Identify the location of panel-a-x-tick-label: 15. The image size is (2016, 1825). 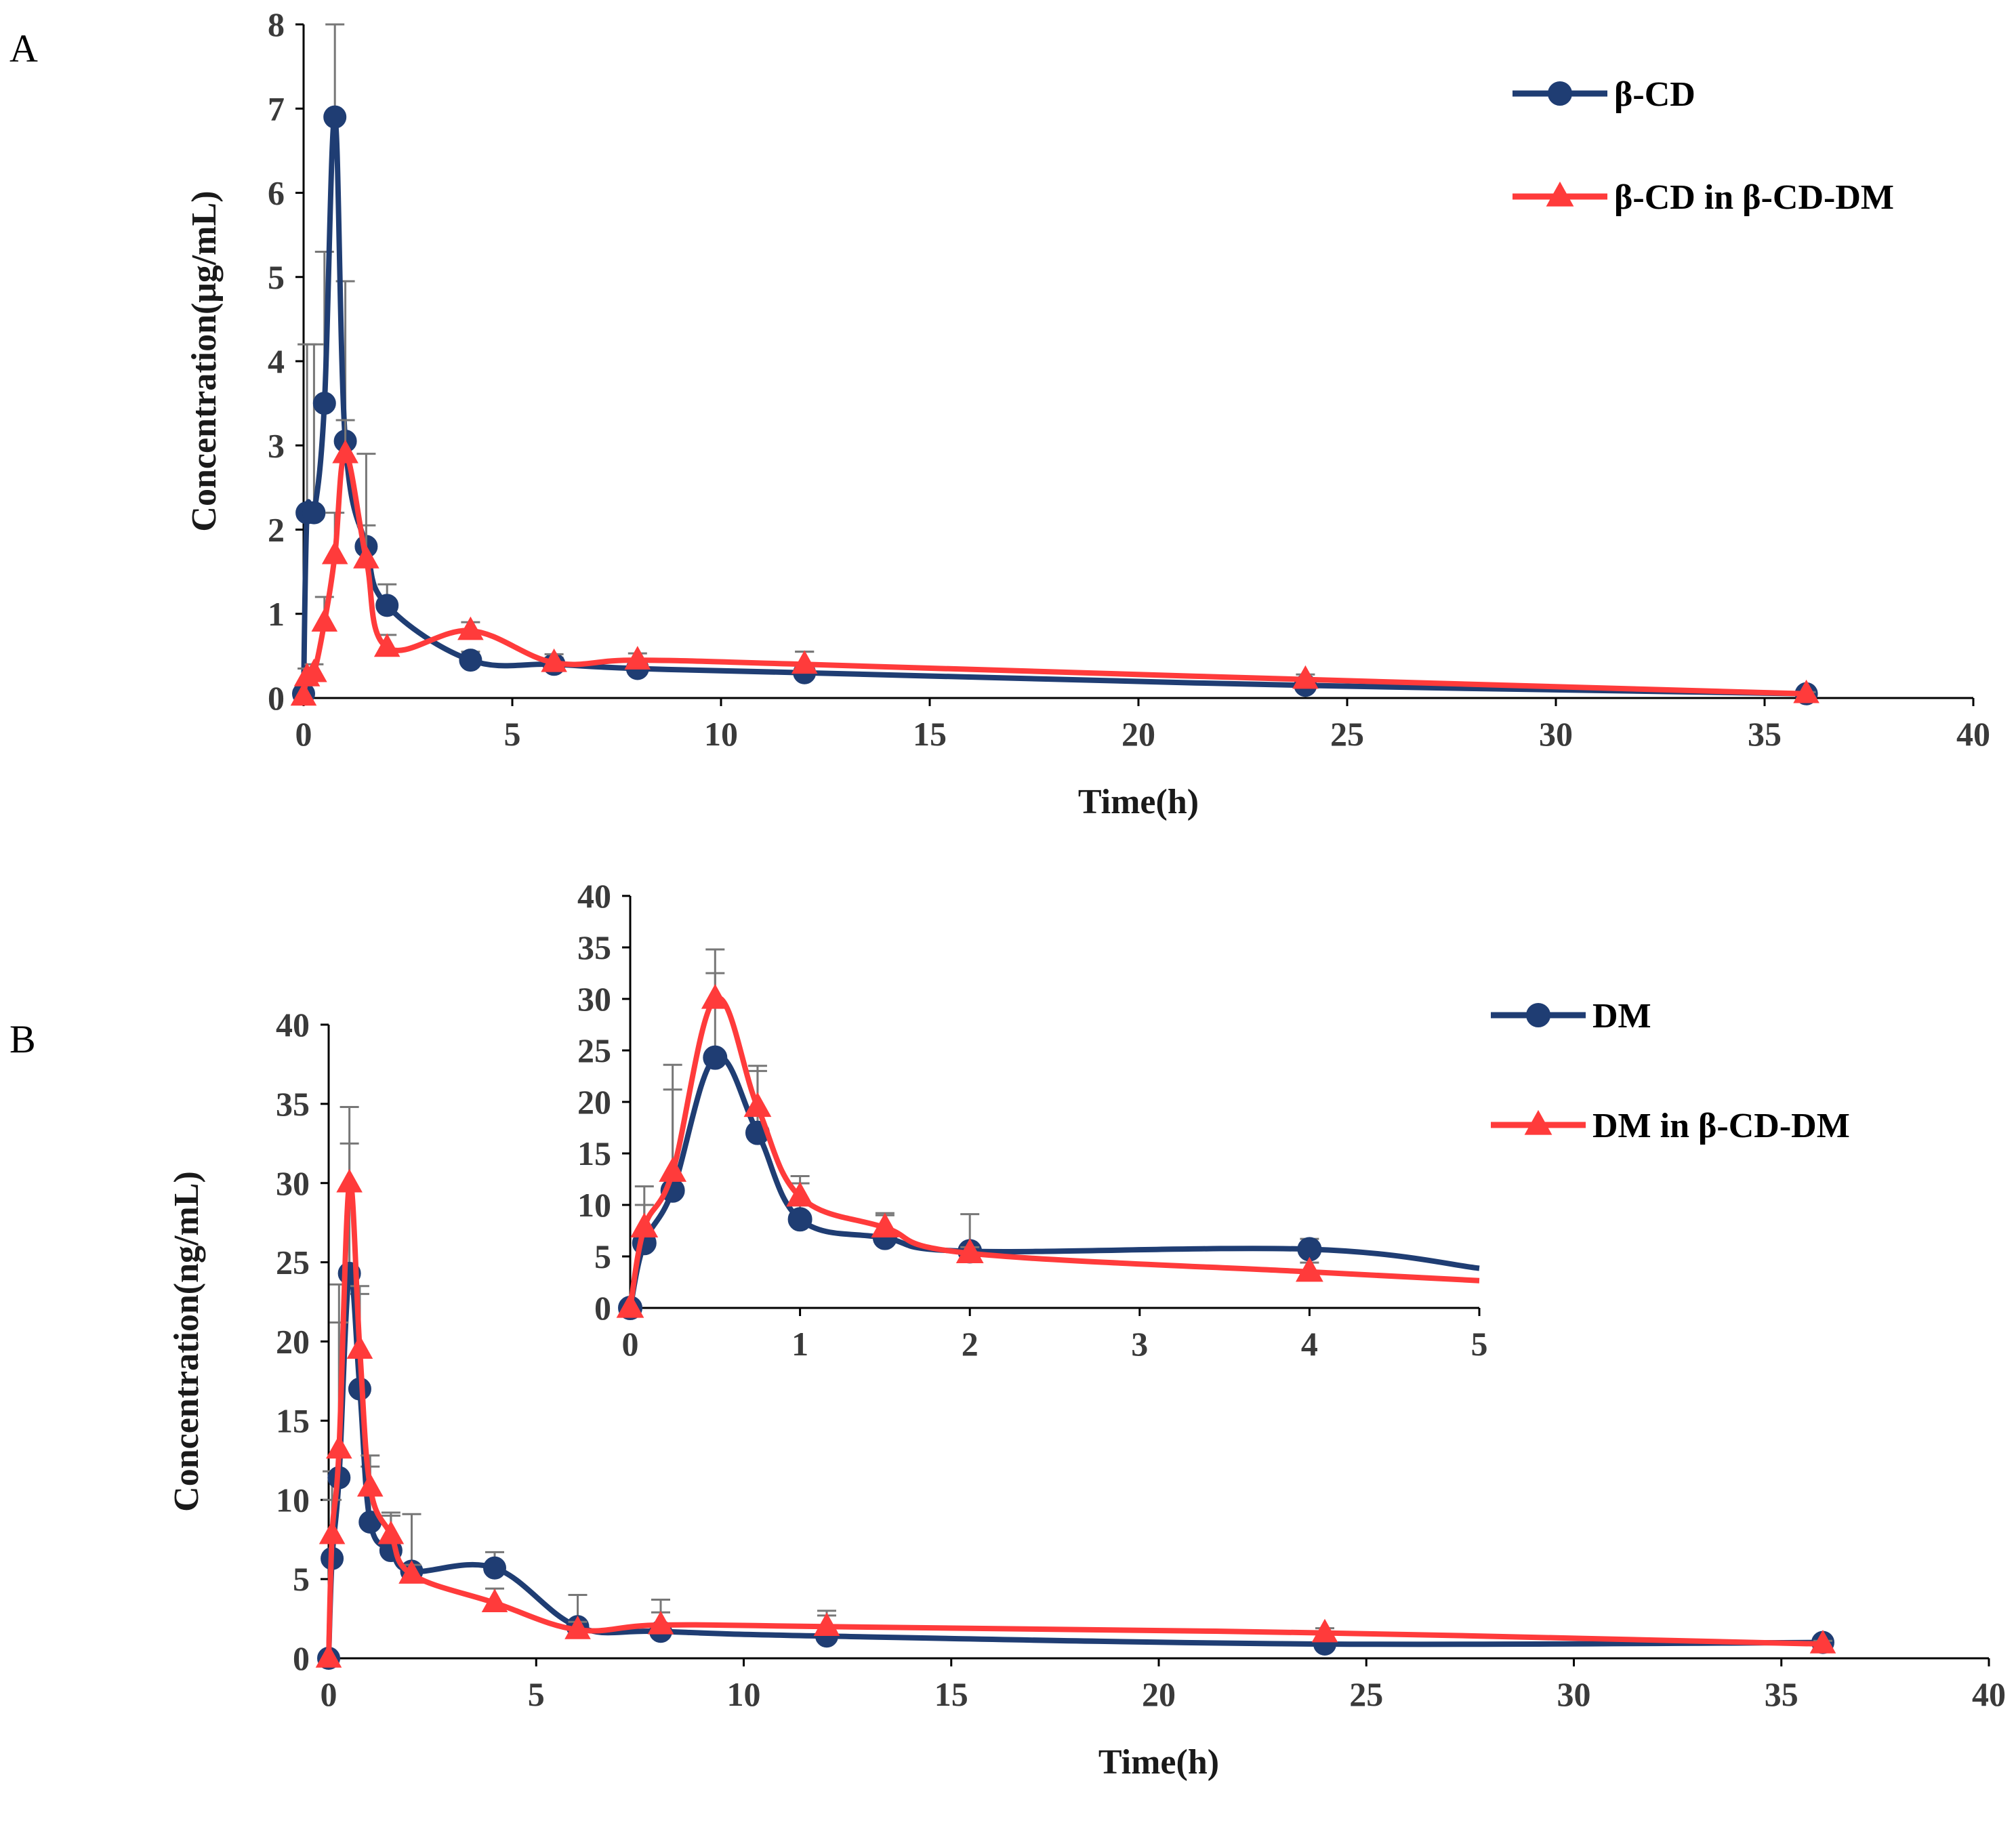
(930, 734).